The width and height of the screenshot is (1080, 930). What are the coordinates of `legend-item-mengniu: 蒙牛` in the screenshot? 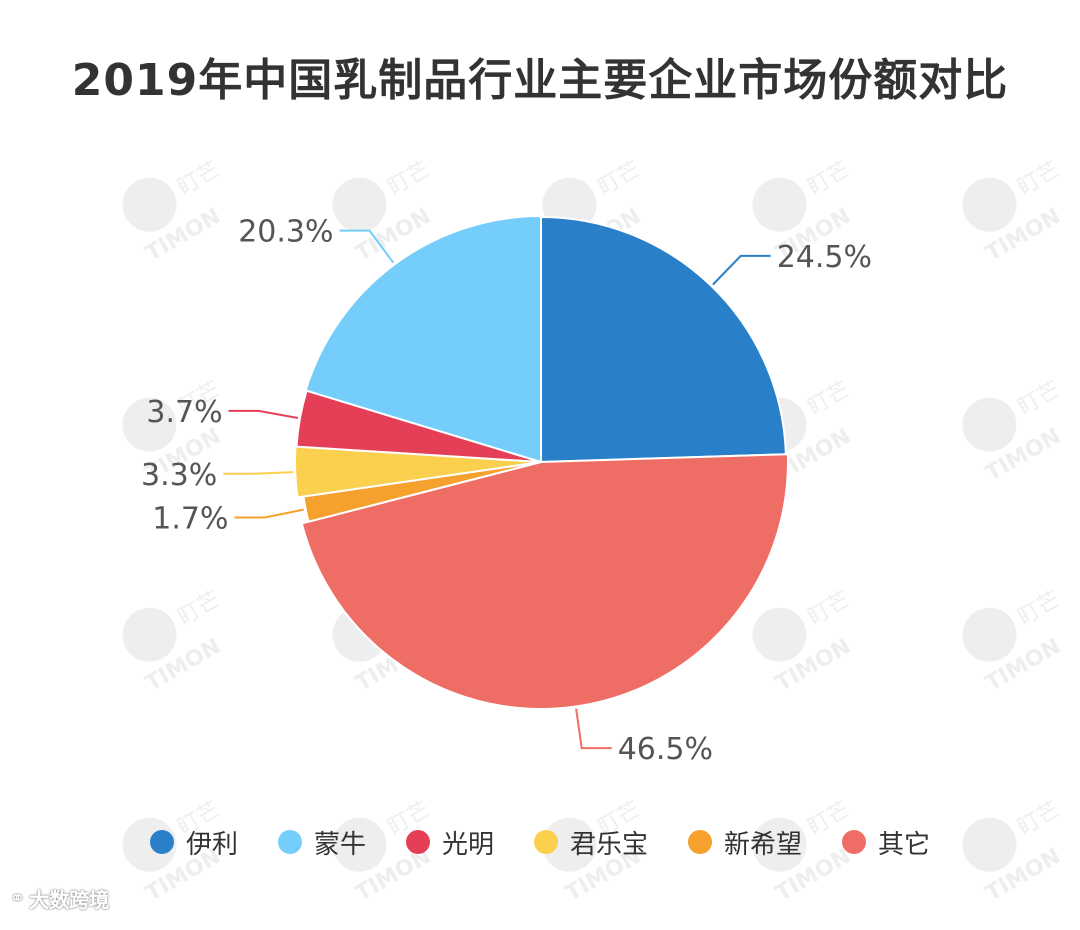 It's located at (321, 842).